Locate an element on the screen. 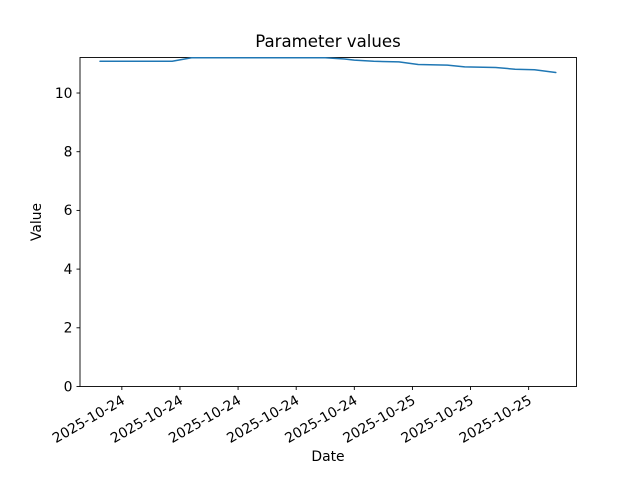 Image resolution: width=640 pixels, height=480 pixels. y-tick-label: 0 is located at coordinates (68, 387).